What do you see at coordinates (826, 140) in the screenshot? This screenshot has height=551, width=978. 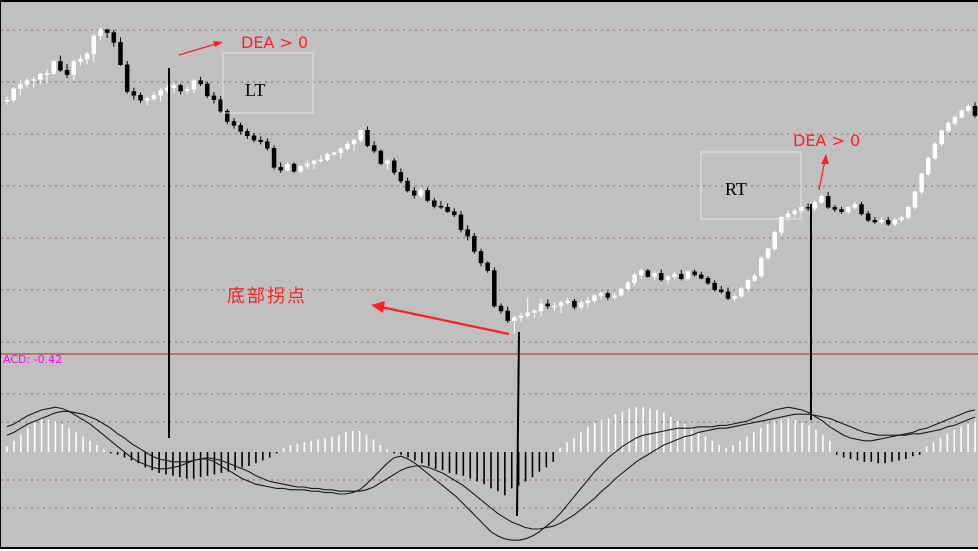 I see `dea-label-right: DEA > 0` at bounding box center [826, 140].